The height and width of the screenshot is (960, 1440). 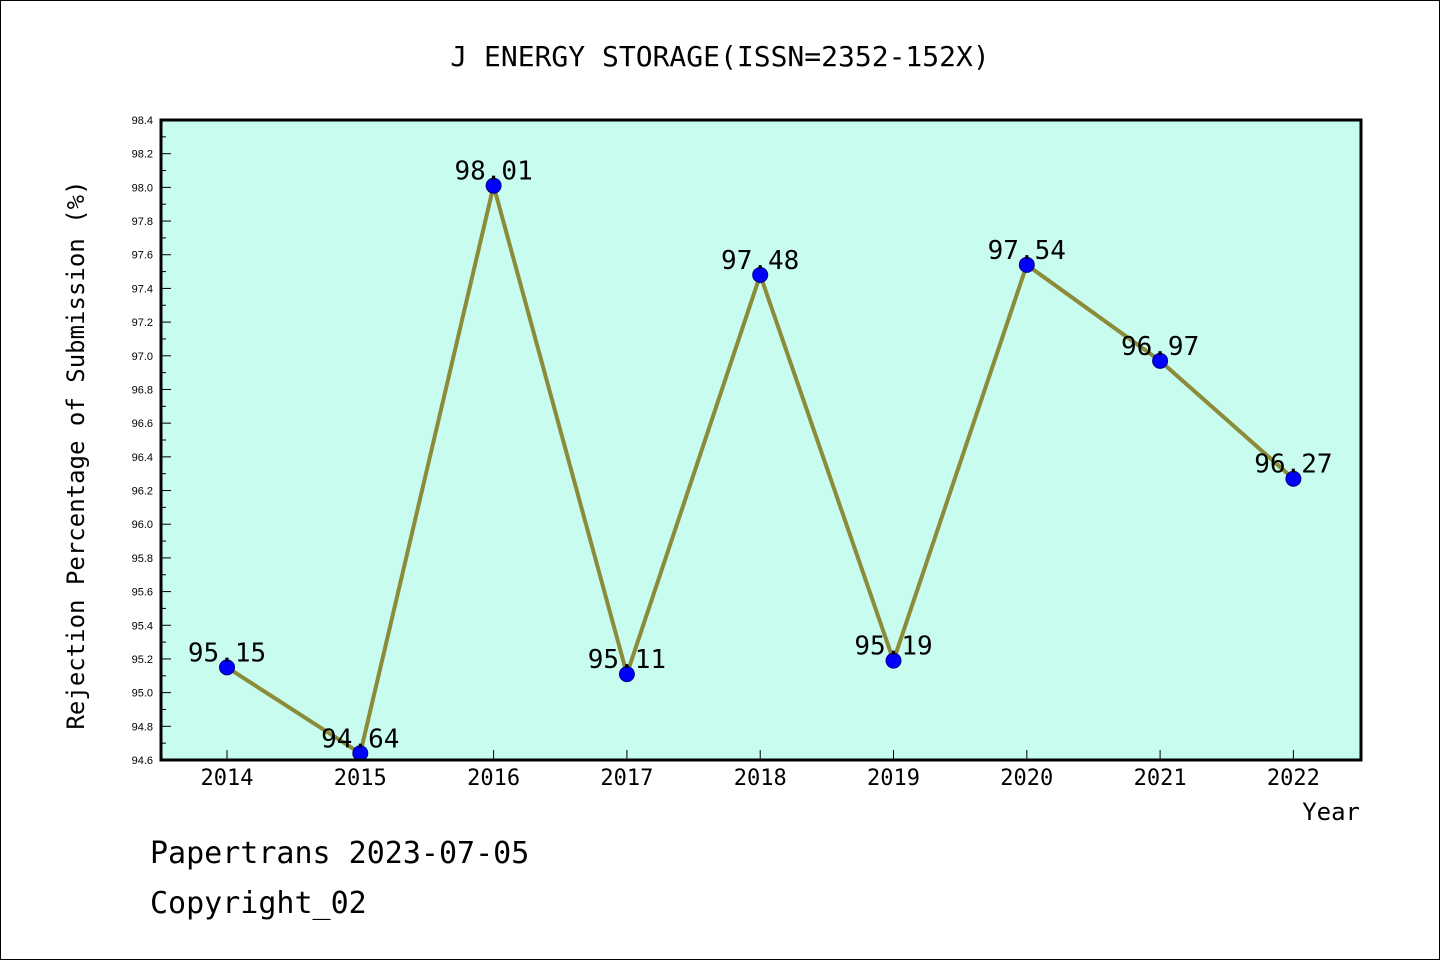 What do you see at coordinates (227, 667) in the screenshot?
I see `data-point-2014` at bounding box center [227, 667].